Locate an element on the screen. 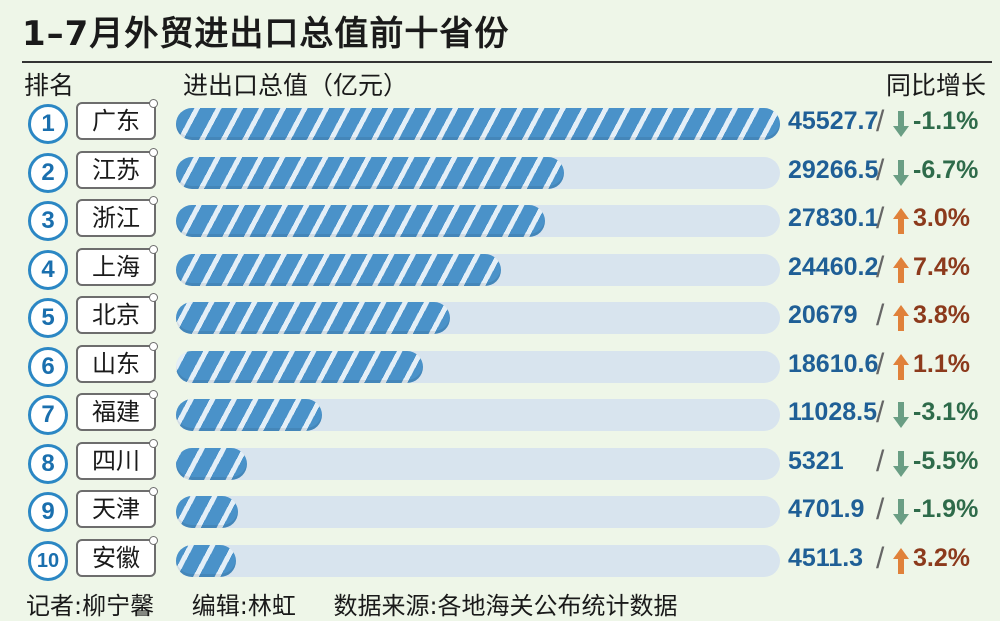  province-label: 福建 is located at coordinates (117, 410).